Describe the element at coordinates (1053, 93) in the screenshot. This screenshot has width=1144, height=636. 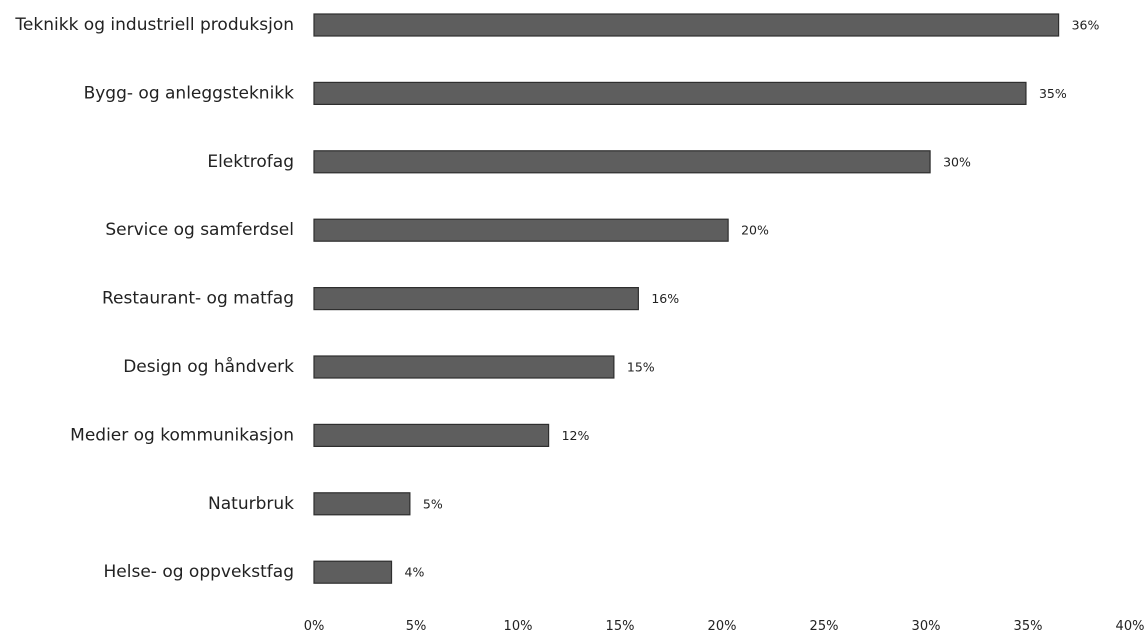
I see `data-label: 35%` at that location.